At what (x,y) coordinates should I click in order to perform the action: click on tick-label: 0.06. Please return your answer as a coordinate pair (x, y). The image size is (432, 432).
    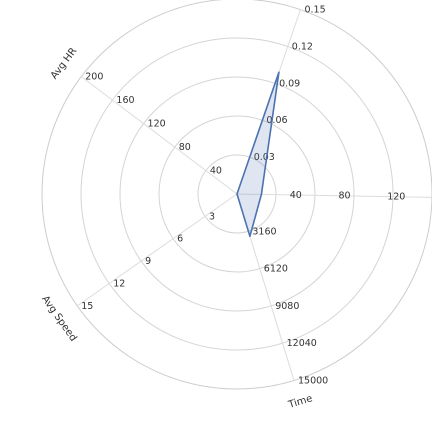
    Looking at the image, I should click on (276, 120).